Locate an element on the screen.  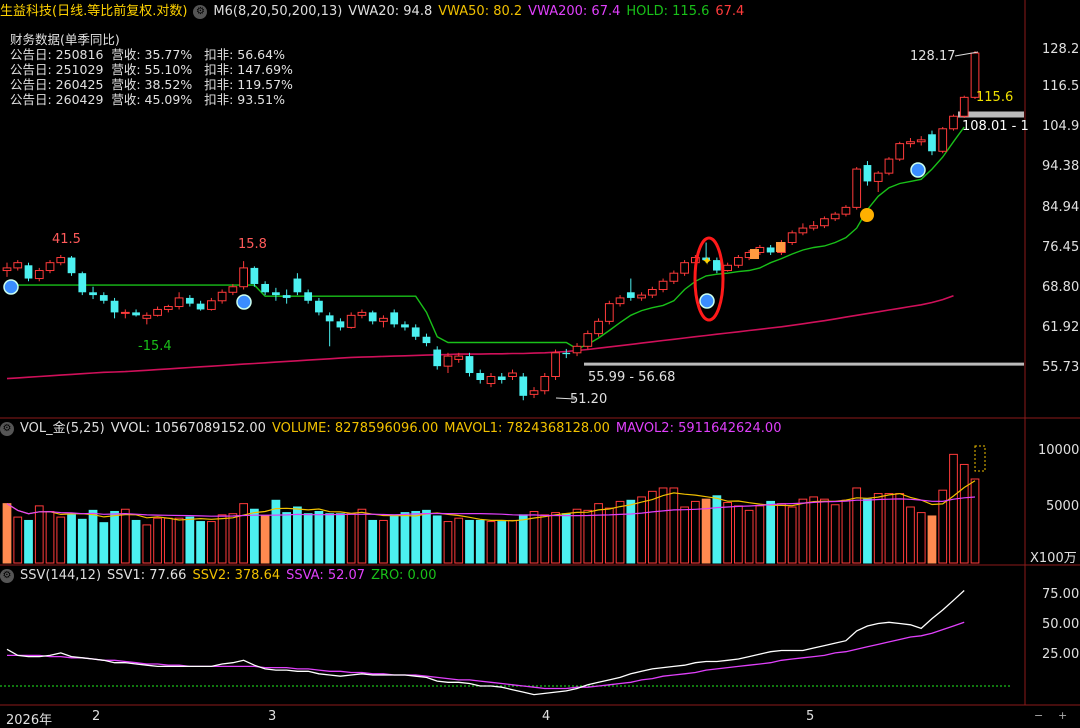
ssv2-label: SSV2: 378.64 is located at coordinates (236, 575).